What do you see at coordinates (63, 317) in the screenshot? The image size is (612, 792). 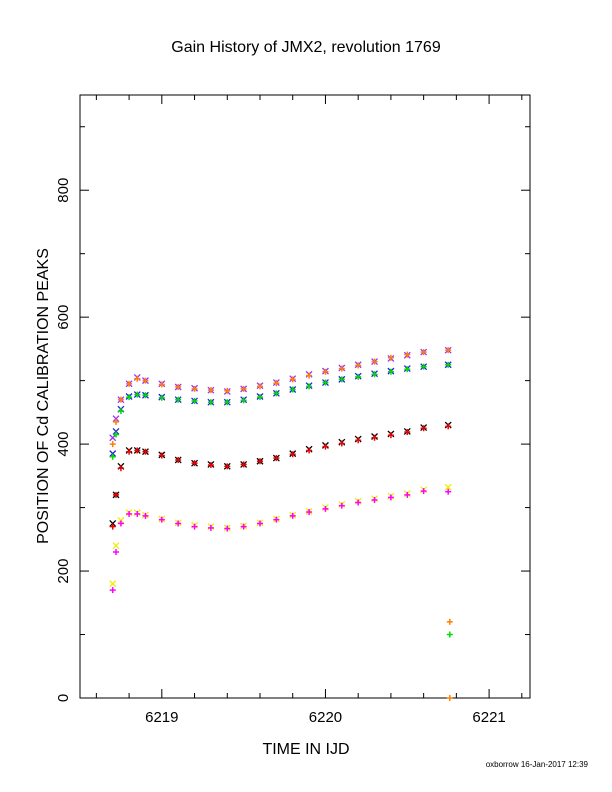 I see `y-tick-label: 600` at bounding box center [63, 317].